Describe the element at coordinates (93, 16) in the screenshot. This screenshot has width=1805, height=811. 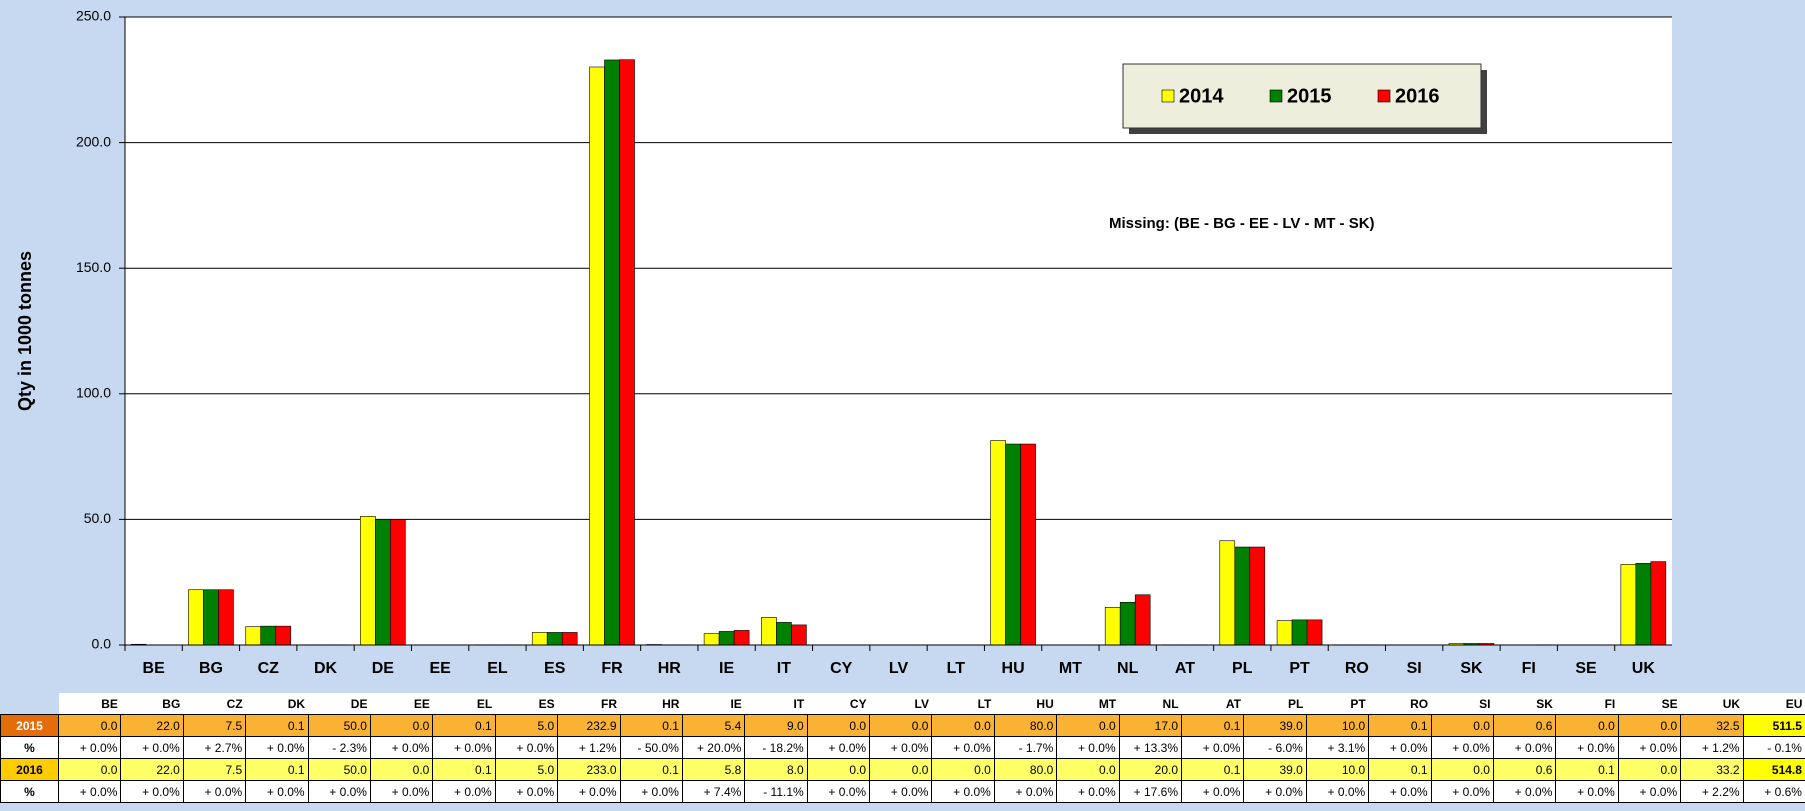
I see `y-tick-label: 250.0` at that location.